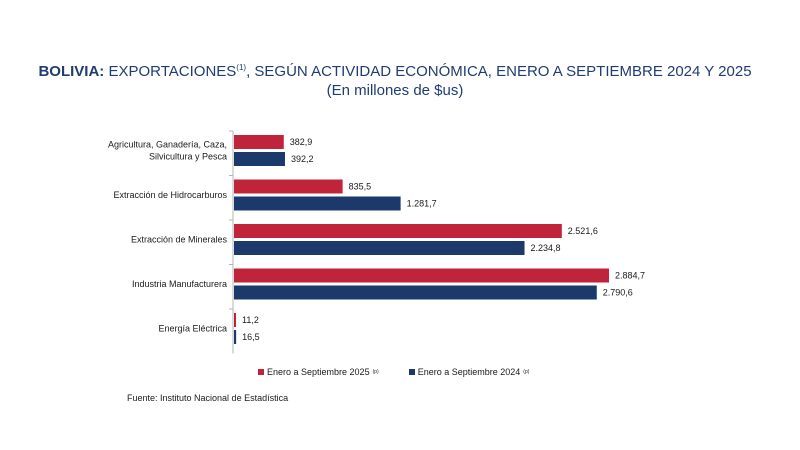 This screenshot has width=800, height=450. I want to click on category-label: Extracción de Hidrocarburos, so click(170, 195).